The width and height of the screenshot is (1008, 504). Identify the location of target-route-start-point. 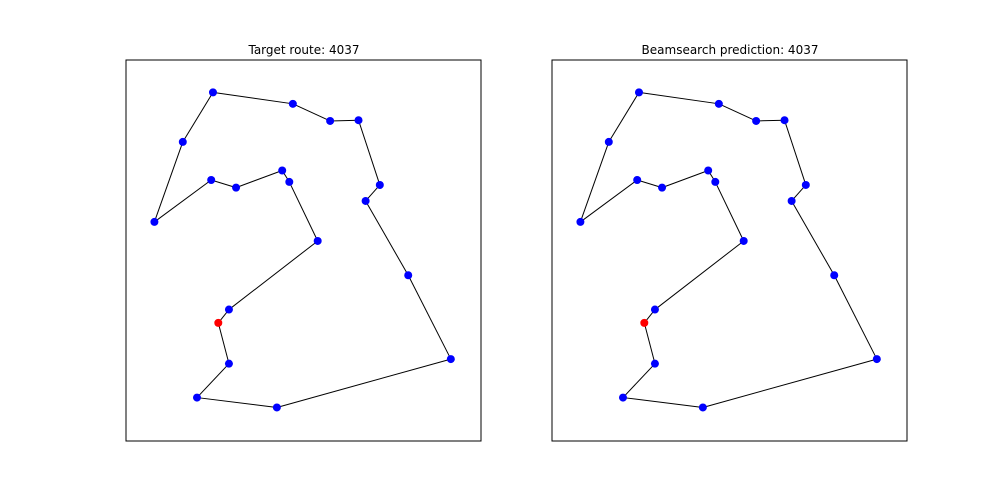
(218, 322).